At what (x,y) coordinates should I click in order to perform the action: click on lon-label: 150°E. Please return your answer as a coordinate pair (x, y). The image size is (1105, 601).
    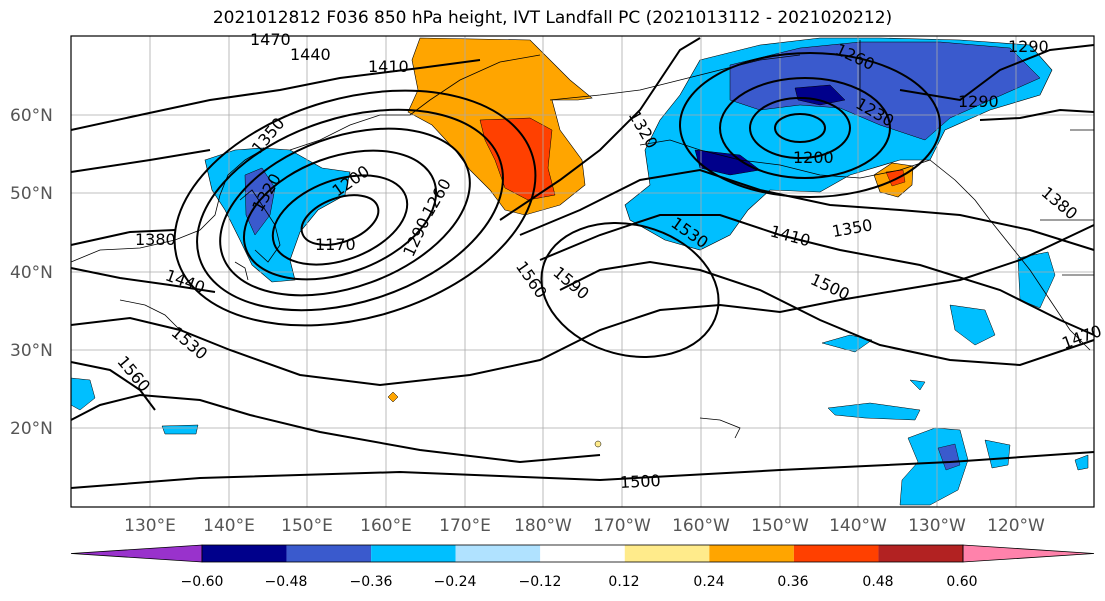
    Looking at the image, I should click on (307, 526).